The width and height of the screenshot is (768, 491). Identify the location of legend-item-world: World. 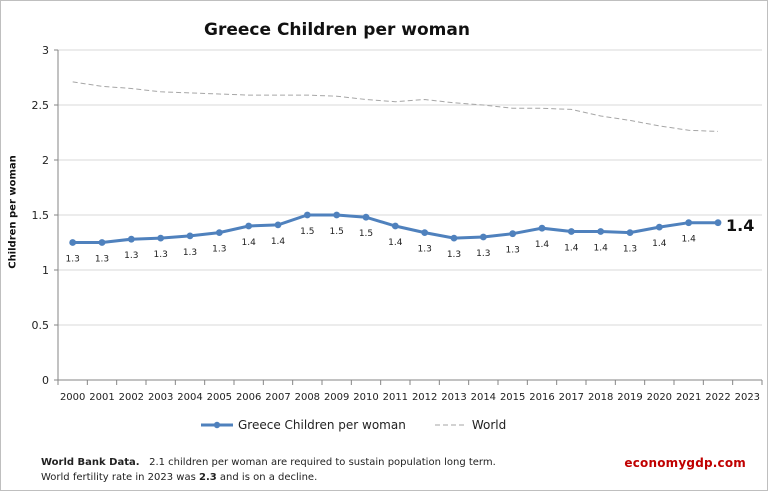
(470, 425).